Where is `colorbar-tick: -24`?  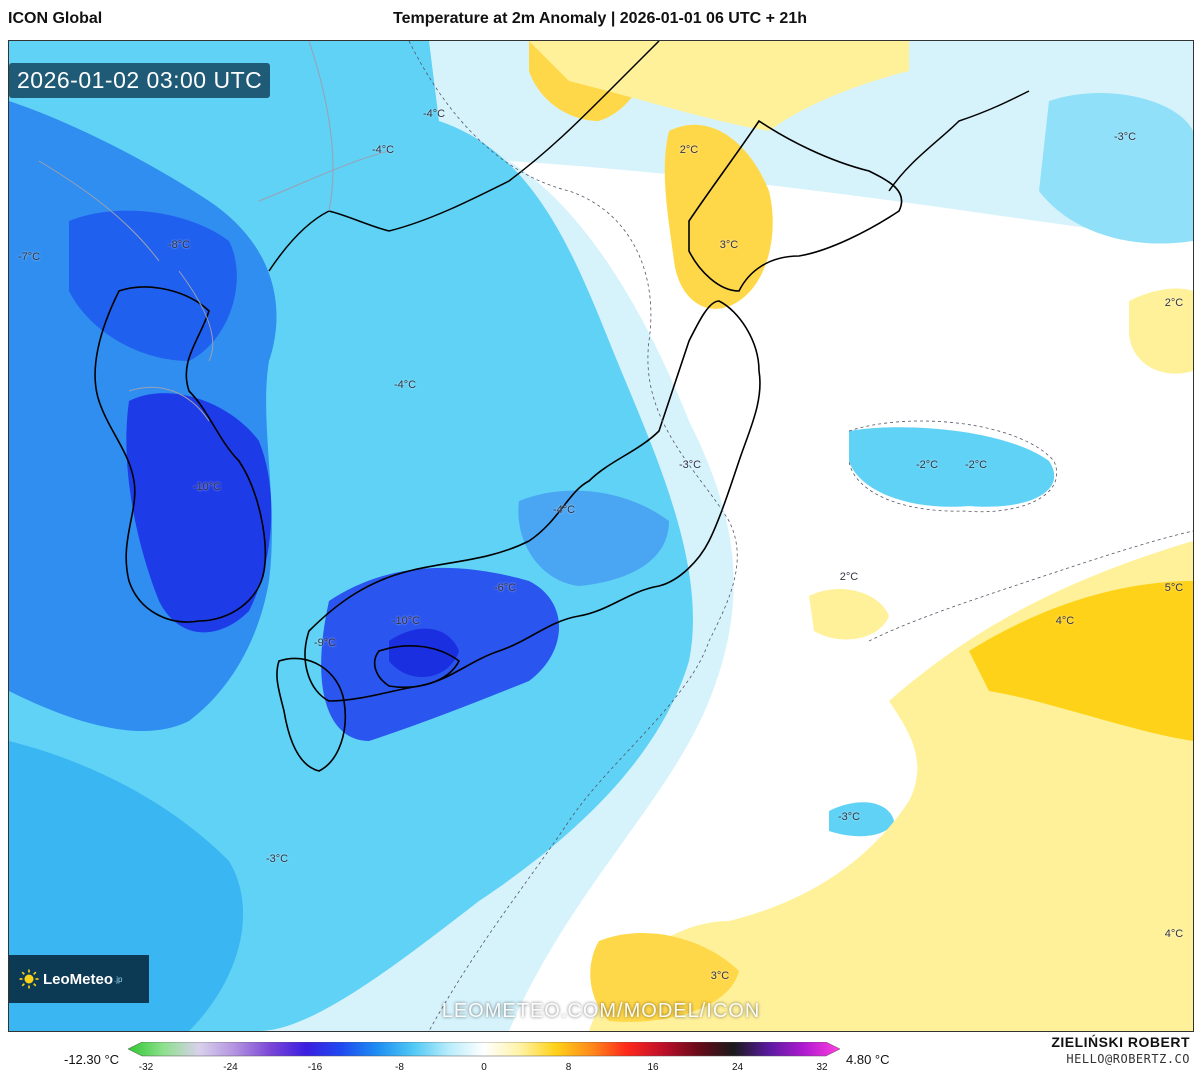
colorbar-tick: -24 is located at coordinates (230, 1067).